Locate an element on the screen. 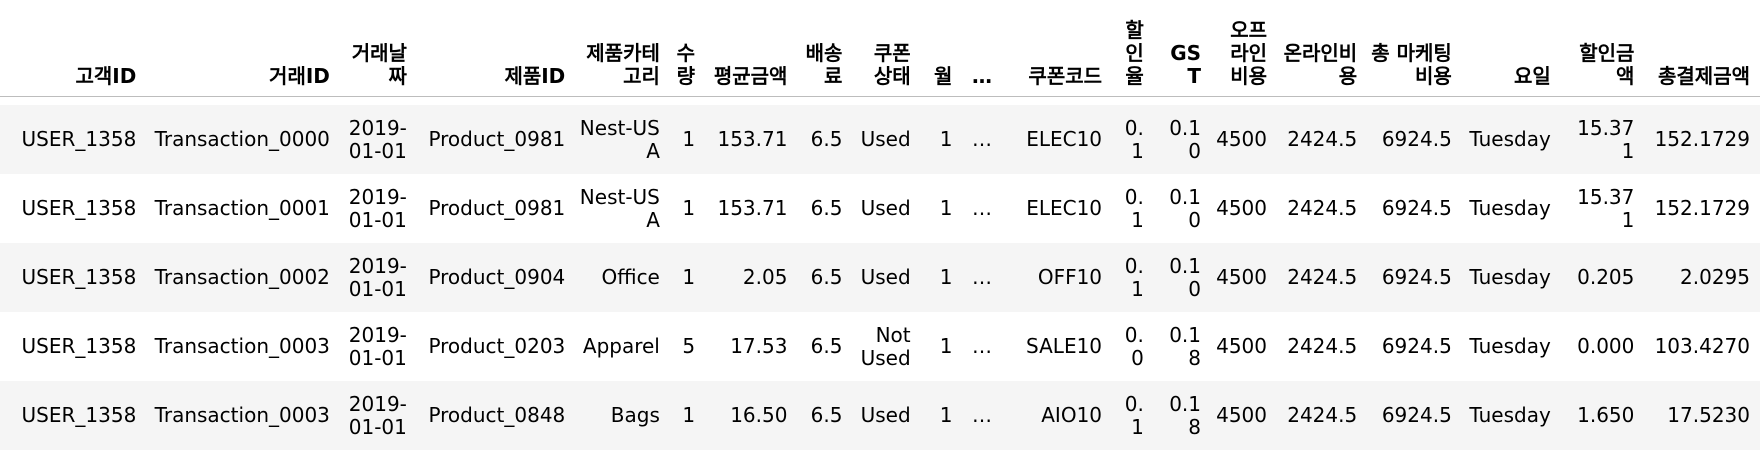 This screenshot has height=462, width=1760. cell-transaction-id: Transaction_0000 is located at coordinates (243, 139).